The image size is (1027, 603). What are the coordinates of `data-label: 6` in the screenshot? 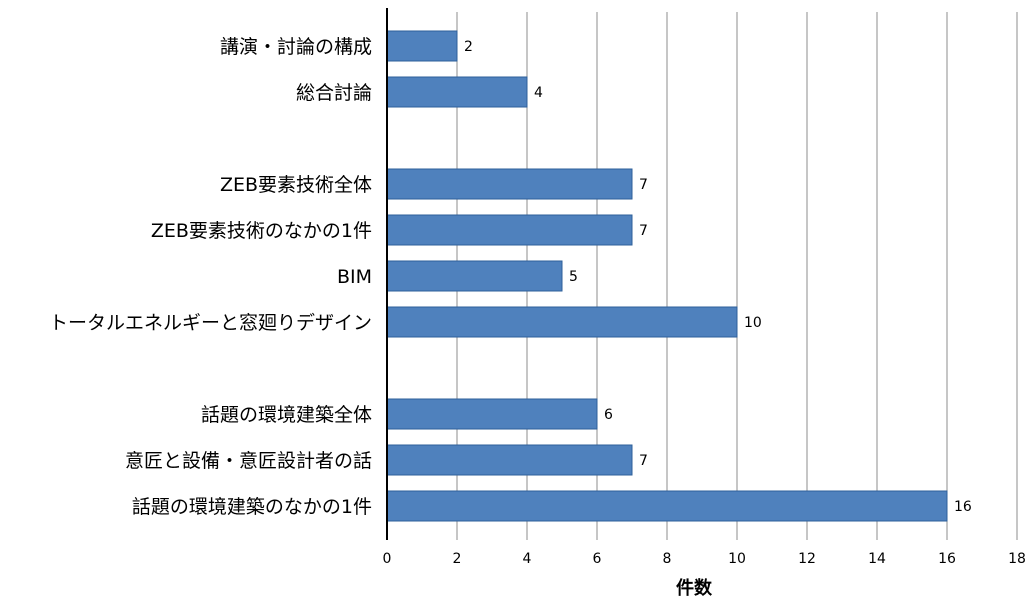 It's located at (608, 415).